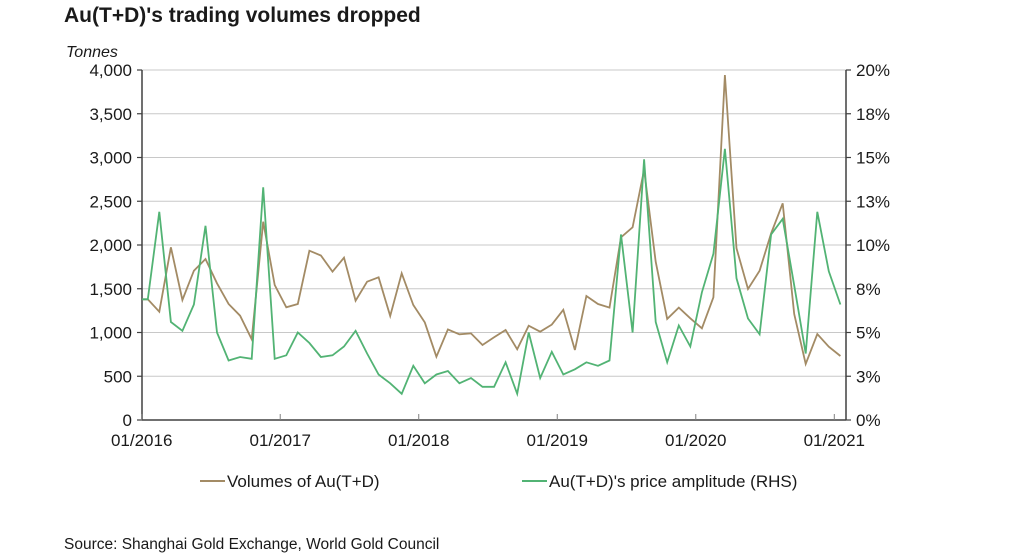  What do you see at coordinates (92, 52) in the screenshot?
I see `y-axis-unit-label: Tonnes` at bounding box center [92, 52].